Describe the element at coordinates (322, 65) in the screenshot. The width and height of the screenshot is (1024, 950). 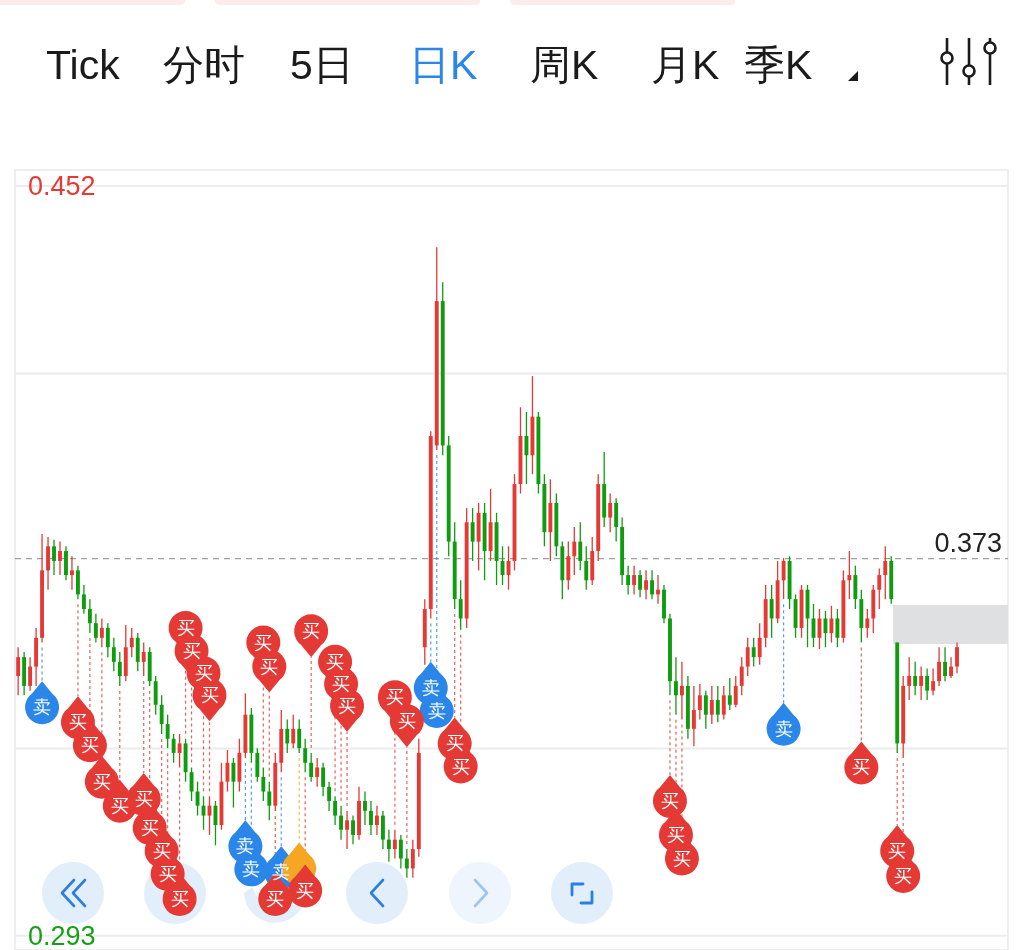
I see `text: 5日` at that location.